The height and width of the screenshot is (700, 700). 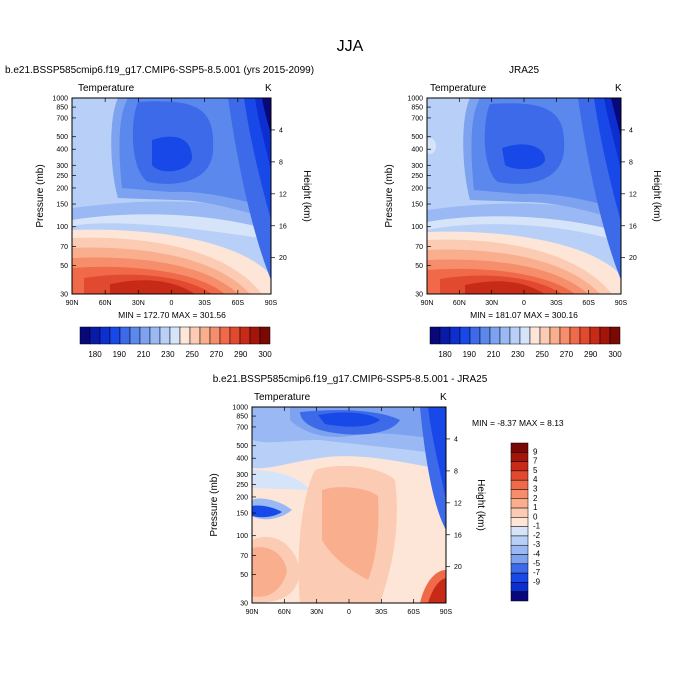 I want to click on panel-diff-y2tick-label: 4, so click(x=456, y=439).